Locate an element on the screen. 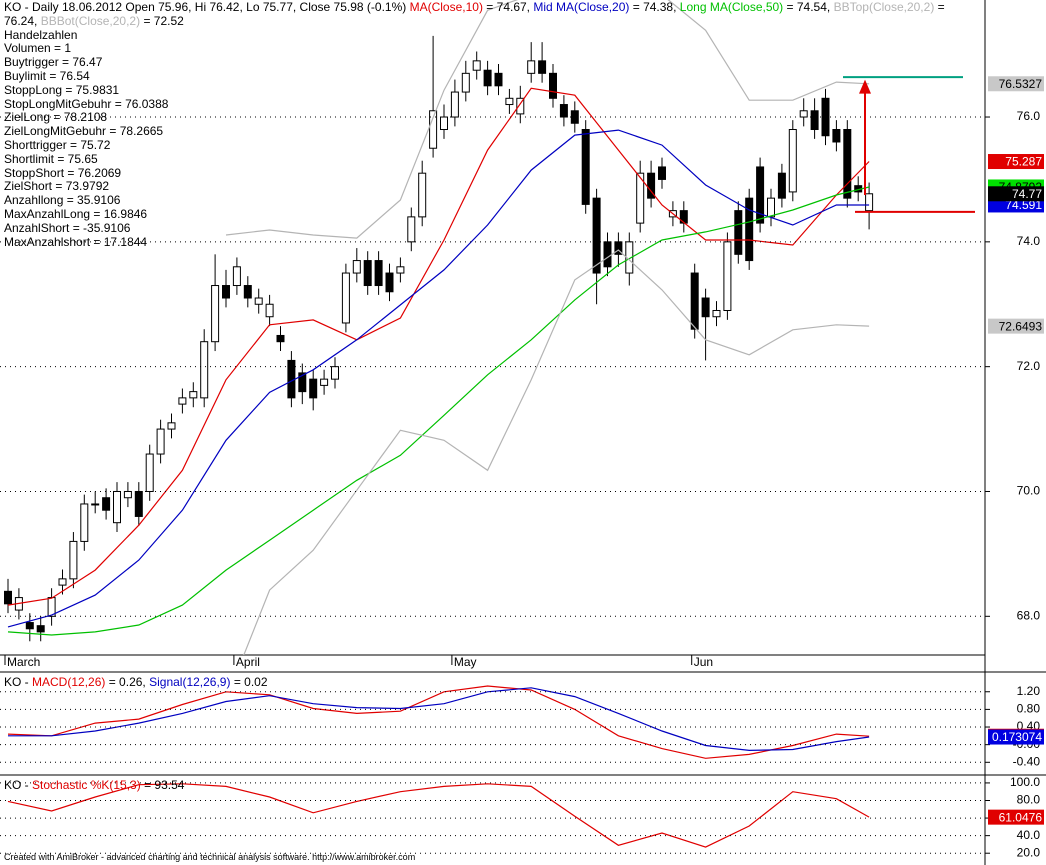 This screenshot has width=1046, height=865. y-tick-label: 72.0 is located at coordinates (1029, 366).